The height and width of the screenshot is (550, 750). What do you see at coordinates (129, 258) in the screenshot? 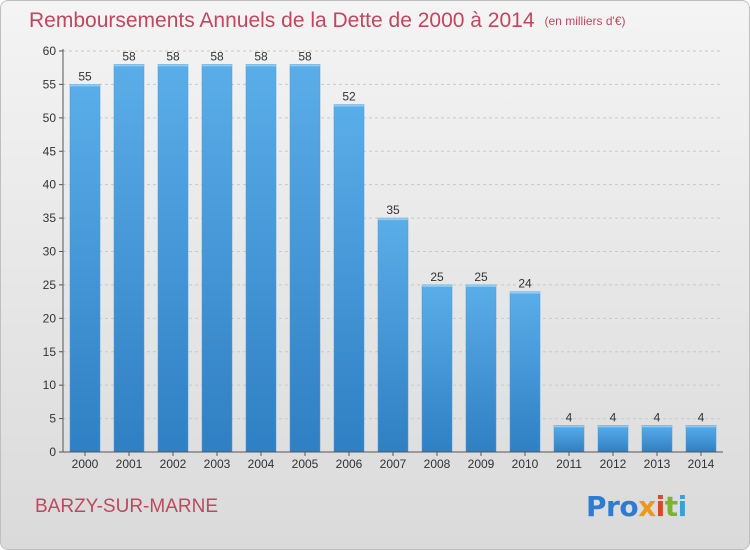
I see `bar-2001` at bounding box center [129, 258].